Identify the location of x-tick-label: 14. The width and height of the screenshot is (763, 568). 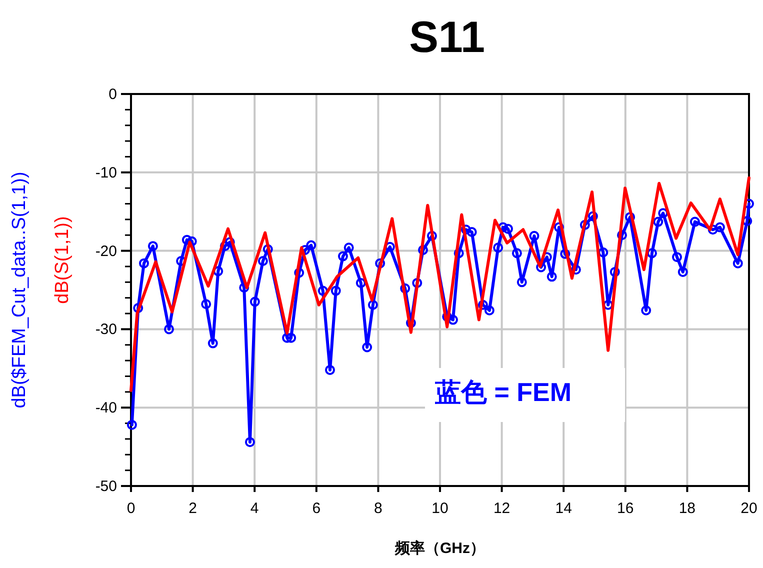
(563, 508).